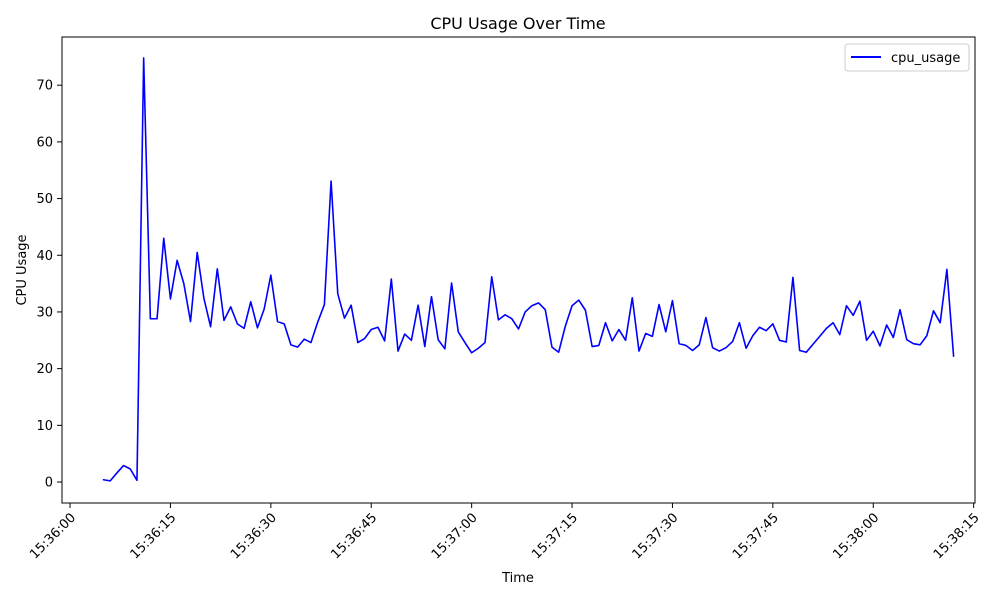 The height and width of the screenshot is (600, 1000). Describe the element at coordinates (44, 199) in the screenshot. I see `y-tick-label: 50` at that location.